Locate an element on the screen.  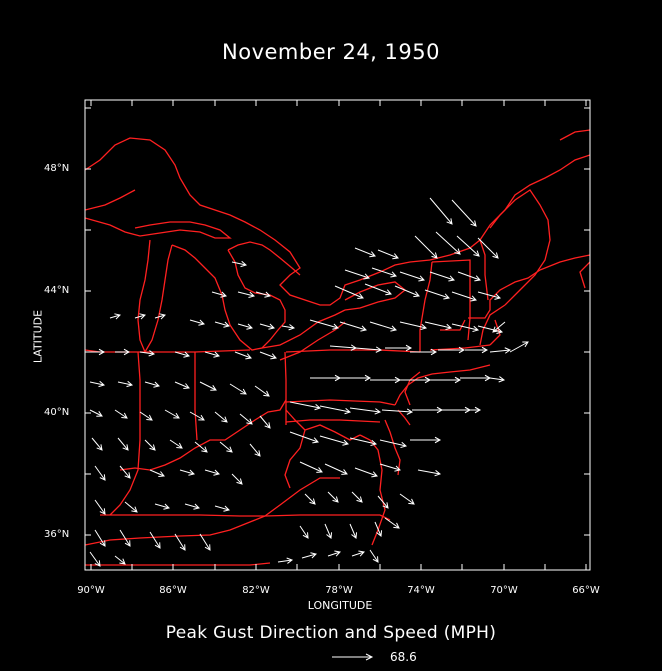
x-axis-label: LONGITUDE is located at coordinates (340, 605).